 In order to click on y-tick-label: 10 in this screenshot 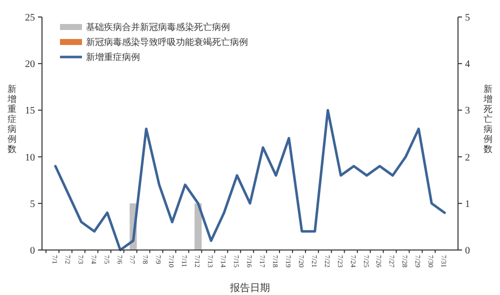, I will do `click(30, 158)`.